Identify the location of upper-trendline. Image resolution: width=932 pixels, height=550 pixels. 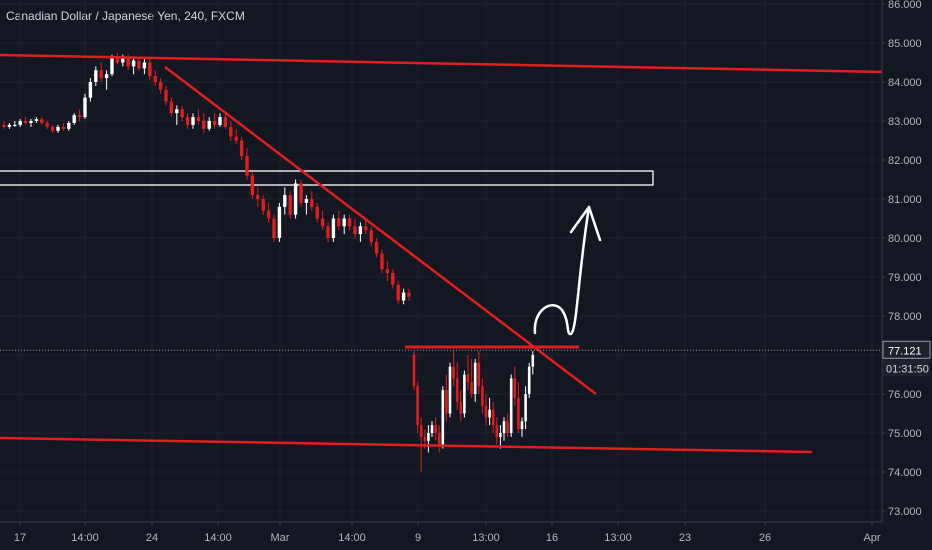
(443, 63).